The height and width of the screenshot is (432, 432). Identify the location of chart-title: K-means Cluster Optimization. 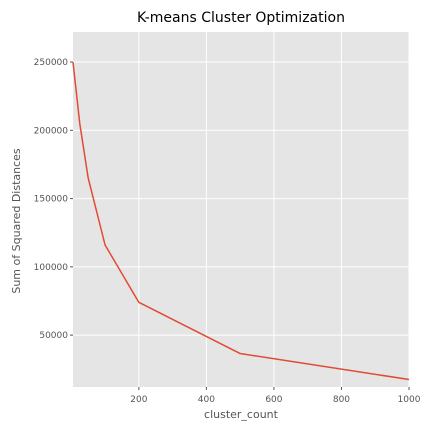
(241, 18).